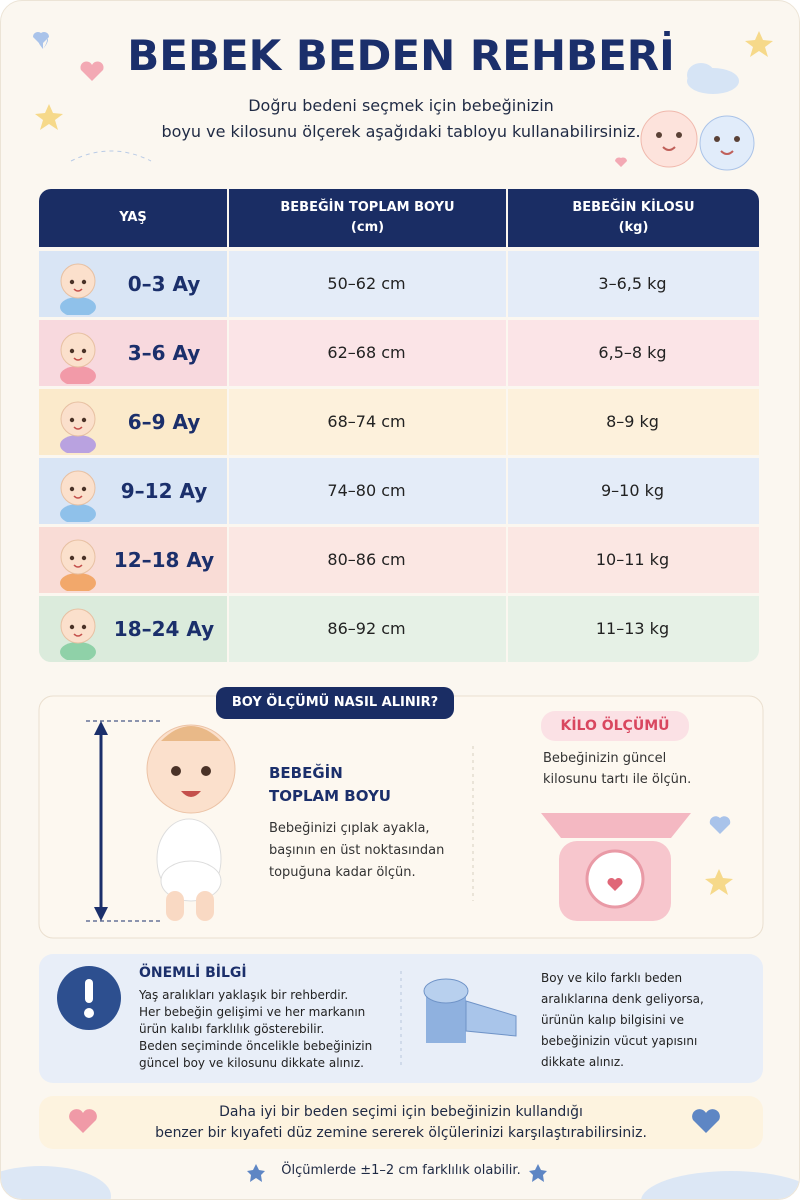 The width and height of the screenshot is (800, 1200). Describe the element at coordinates (366, 490) in the screenshot. I see `height-range: 74–80 cm` at that location.